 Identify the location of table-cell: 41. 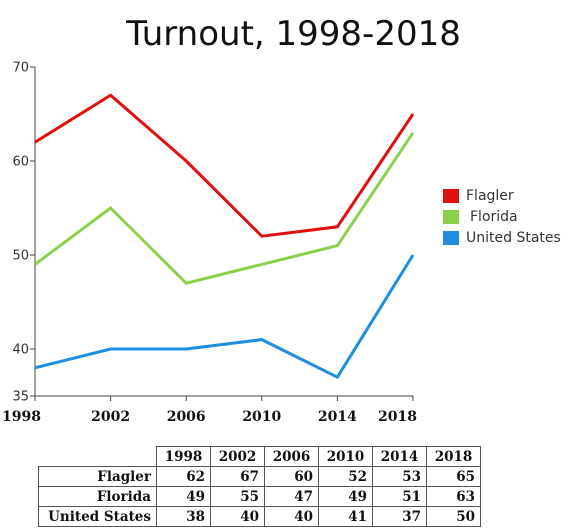
(345, 516).